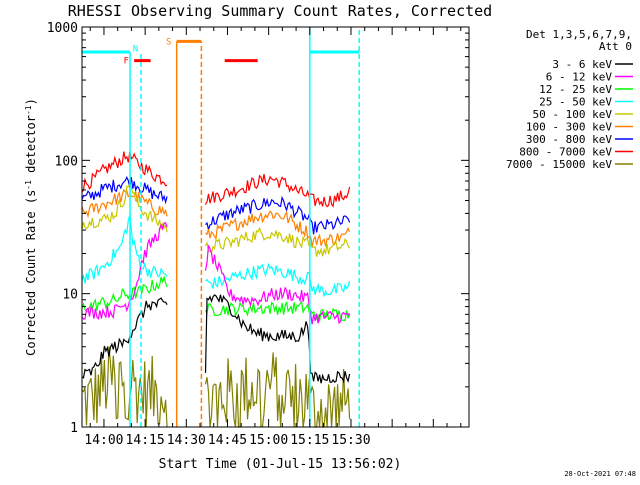 The height and width of the screenshot is (485, 640). Describe the element at coordinates (70, 295) in the screenshot. I see `y-tick-label: 10` at that location.